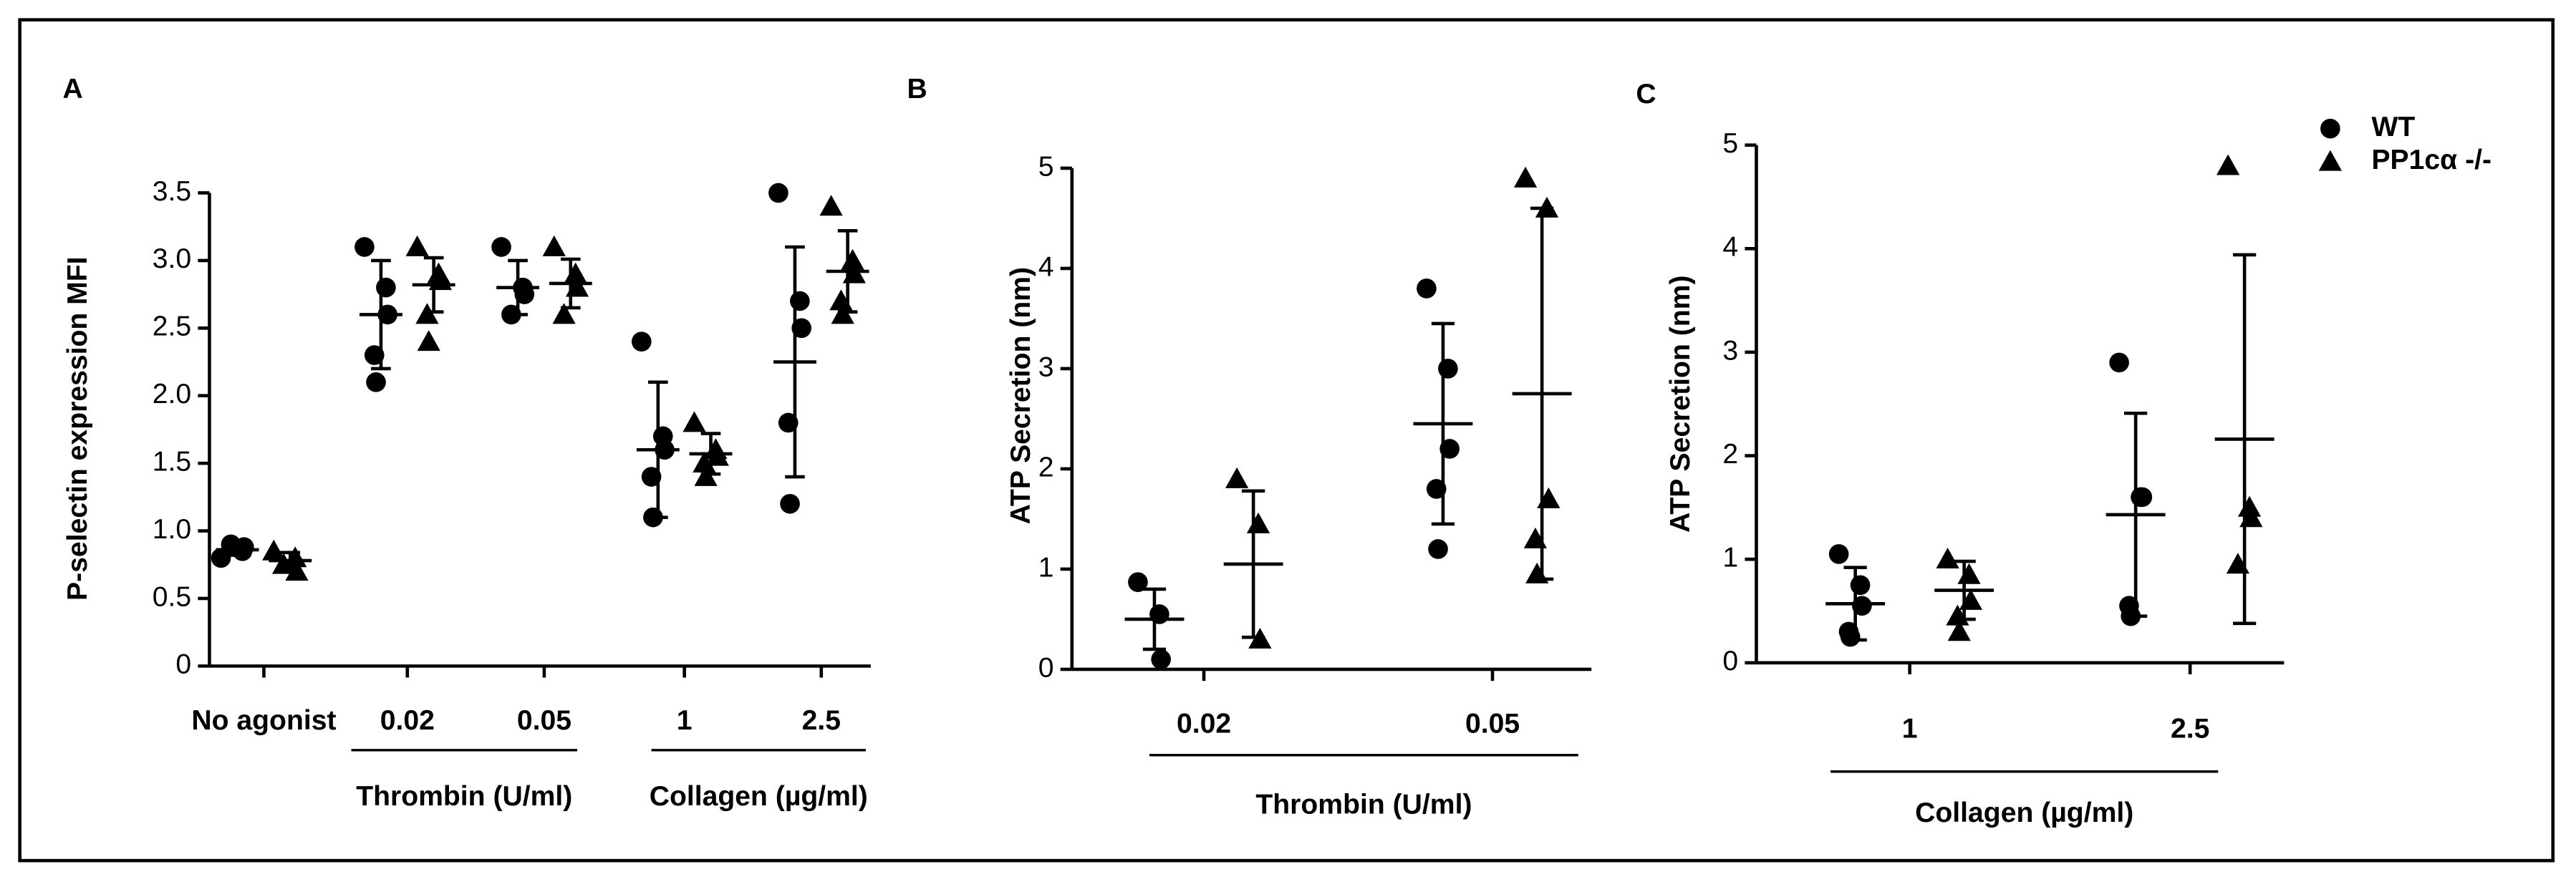 Image resolution: width=2576 pixels, height=887 pixels. I want to click on y-tick-label: 0.5, so click(172, 597).